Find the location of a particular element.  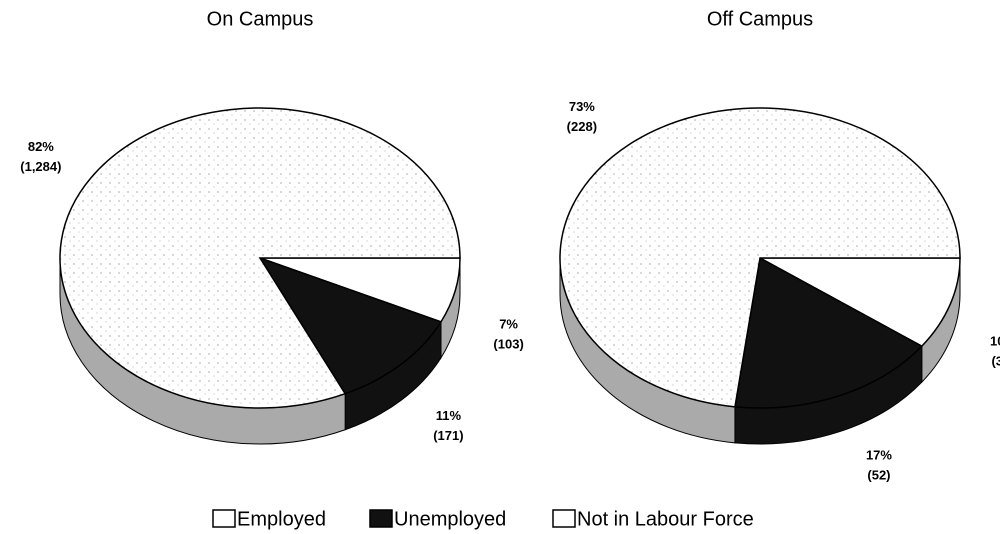

chart-title: Off Campus is located at coordinates (760, 19).